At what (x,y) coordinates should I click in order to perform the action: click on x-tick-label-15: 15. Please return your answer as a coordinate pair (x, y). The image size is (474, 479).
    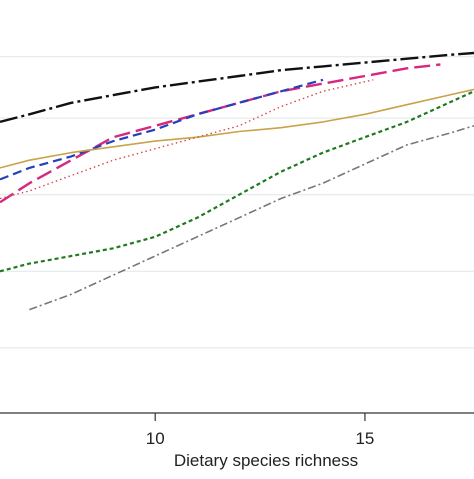
    Looking at the image, I should click on (364, 438).